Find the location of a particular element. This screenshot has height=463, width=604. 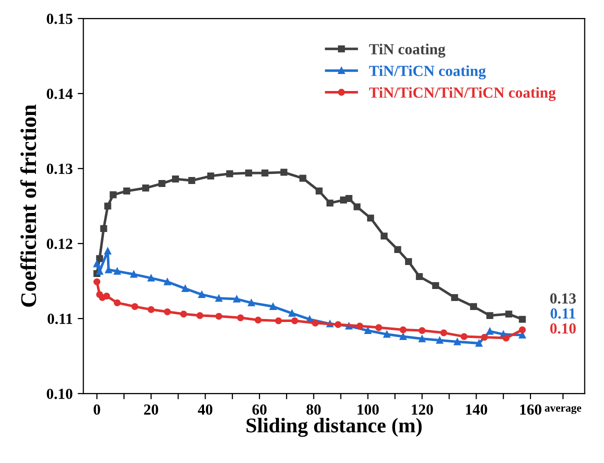

y-tick-label: 0.13 is located at coordinates (59, 169).